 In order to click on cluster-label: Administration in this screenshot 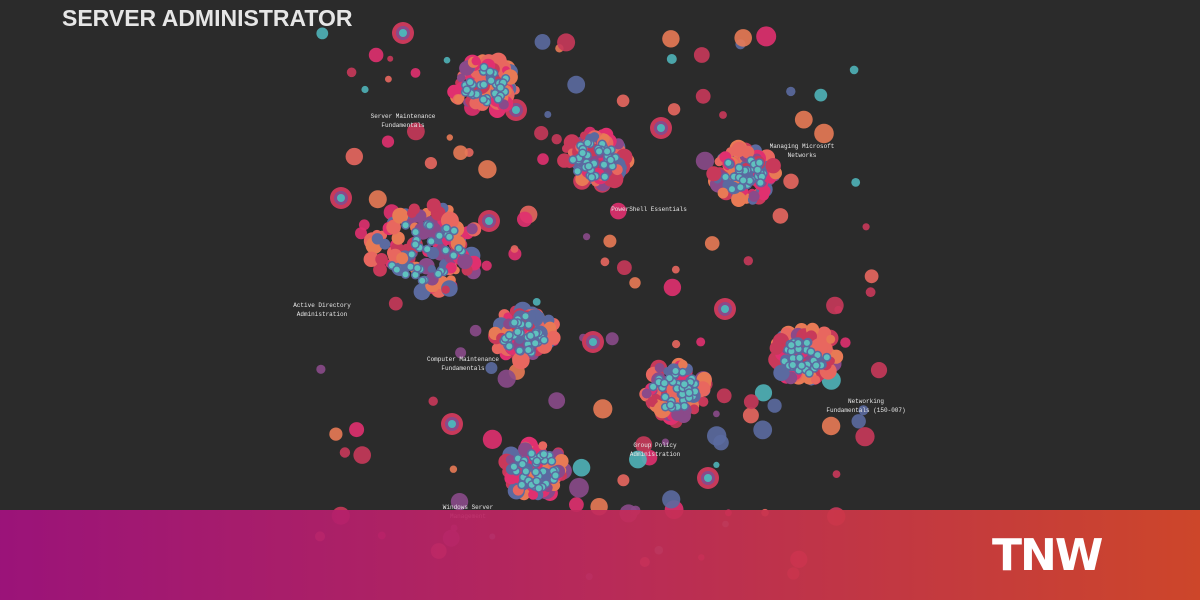, I will do `click(322, 314)`.